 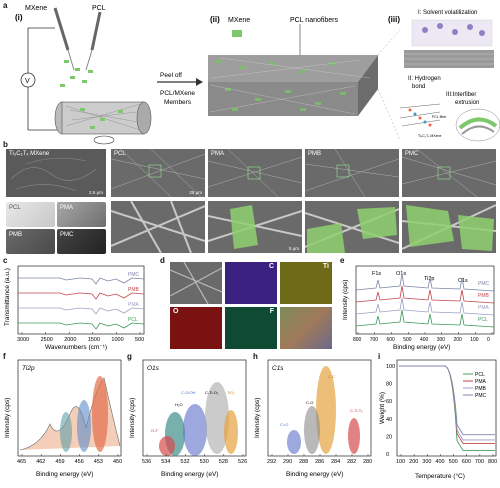 What do you see at coordinates (81, 296) in the screenshot?
I see `ftir-series-pmb` at bounding box center [81, 296].